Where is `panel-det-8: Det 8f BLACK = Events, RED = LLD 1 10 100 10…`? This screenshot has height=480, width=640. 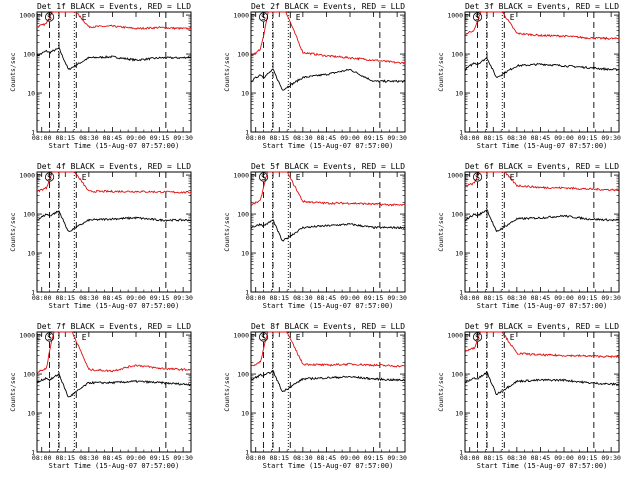
panel-det-8: Det 8f BLACK = Events, RED = LLD 1 10 100 10… is located at coordinates (315, 396).